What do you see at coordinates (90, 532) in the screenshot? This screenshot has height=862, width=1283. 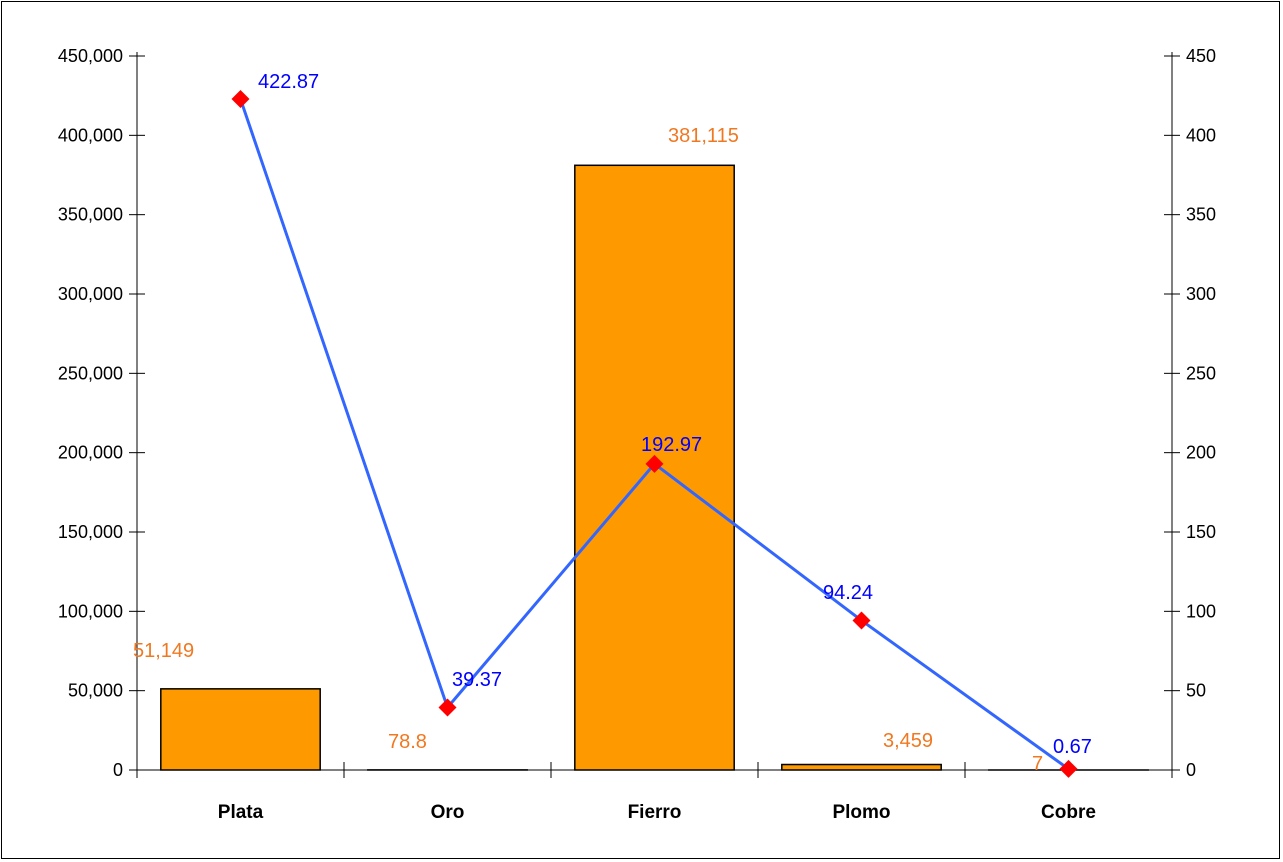 I see `y-left-tick-label: 150,000` at bounding box center [90, 532].